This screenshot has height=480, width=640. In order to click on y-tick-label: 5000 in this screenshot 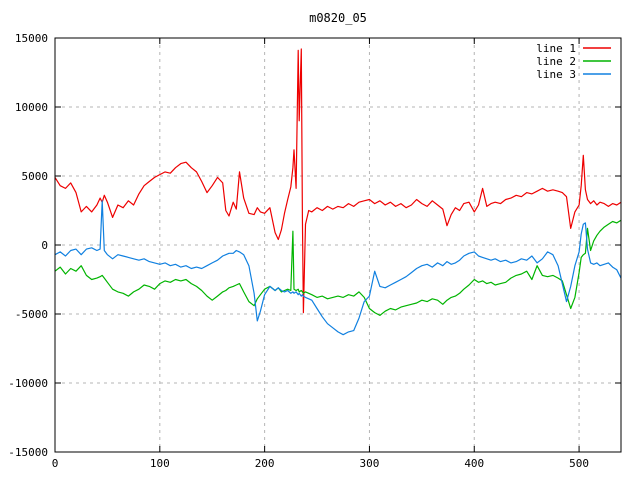, I will do `click(35, 176)`.